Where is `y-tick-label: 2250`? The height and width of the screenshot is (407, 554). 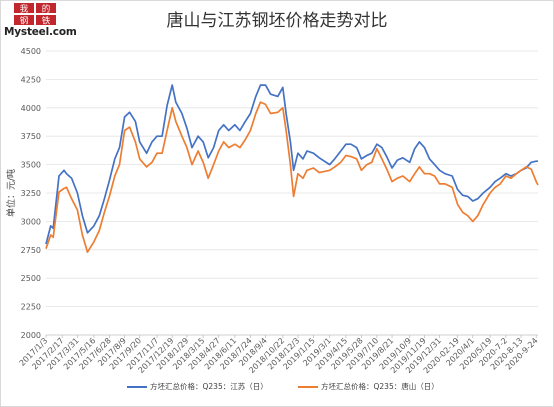 y-tick-label: 2250 is located at coordinates (31, 307).